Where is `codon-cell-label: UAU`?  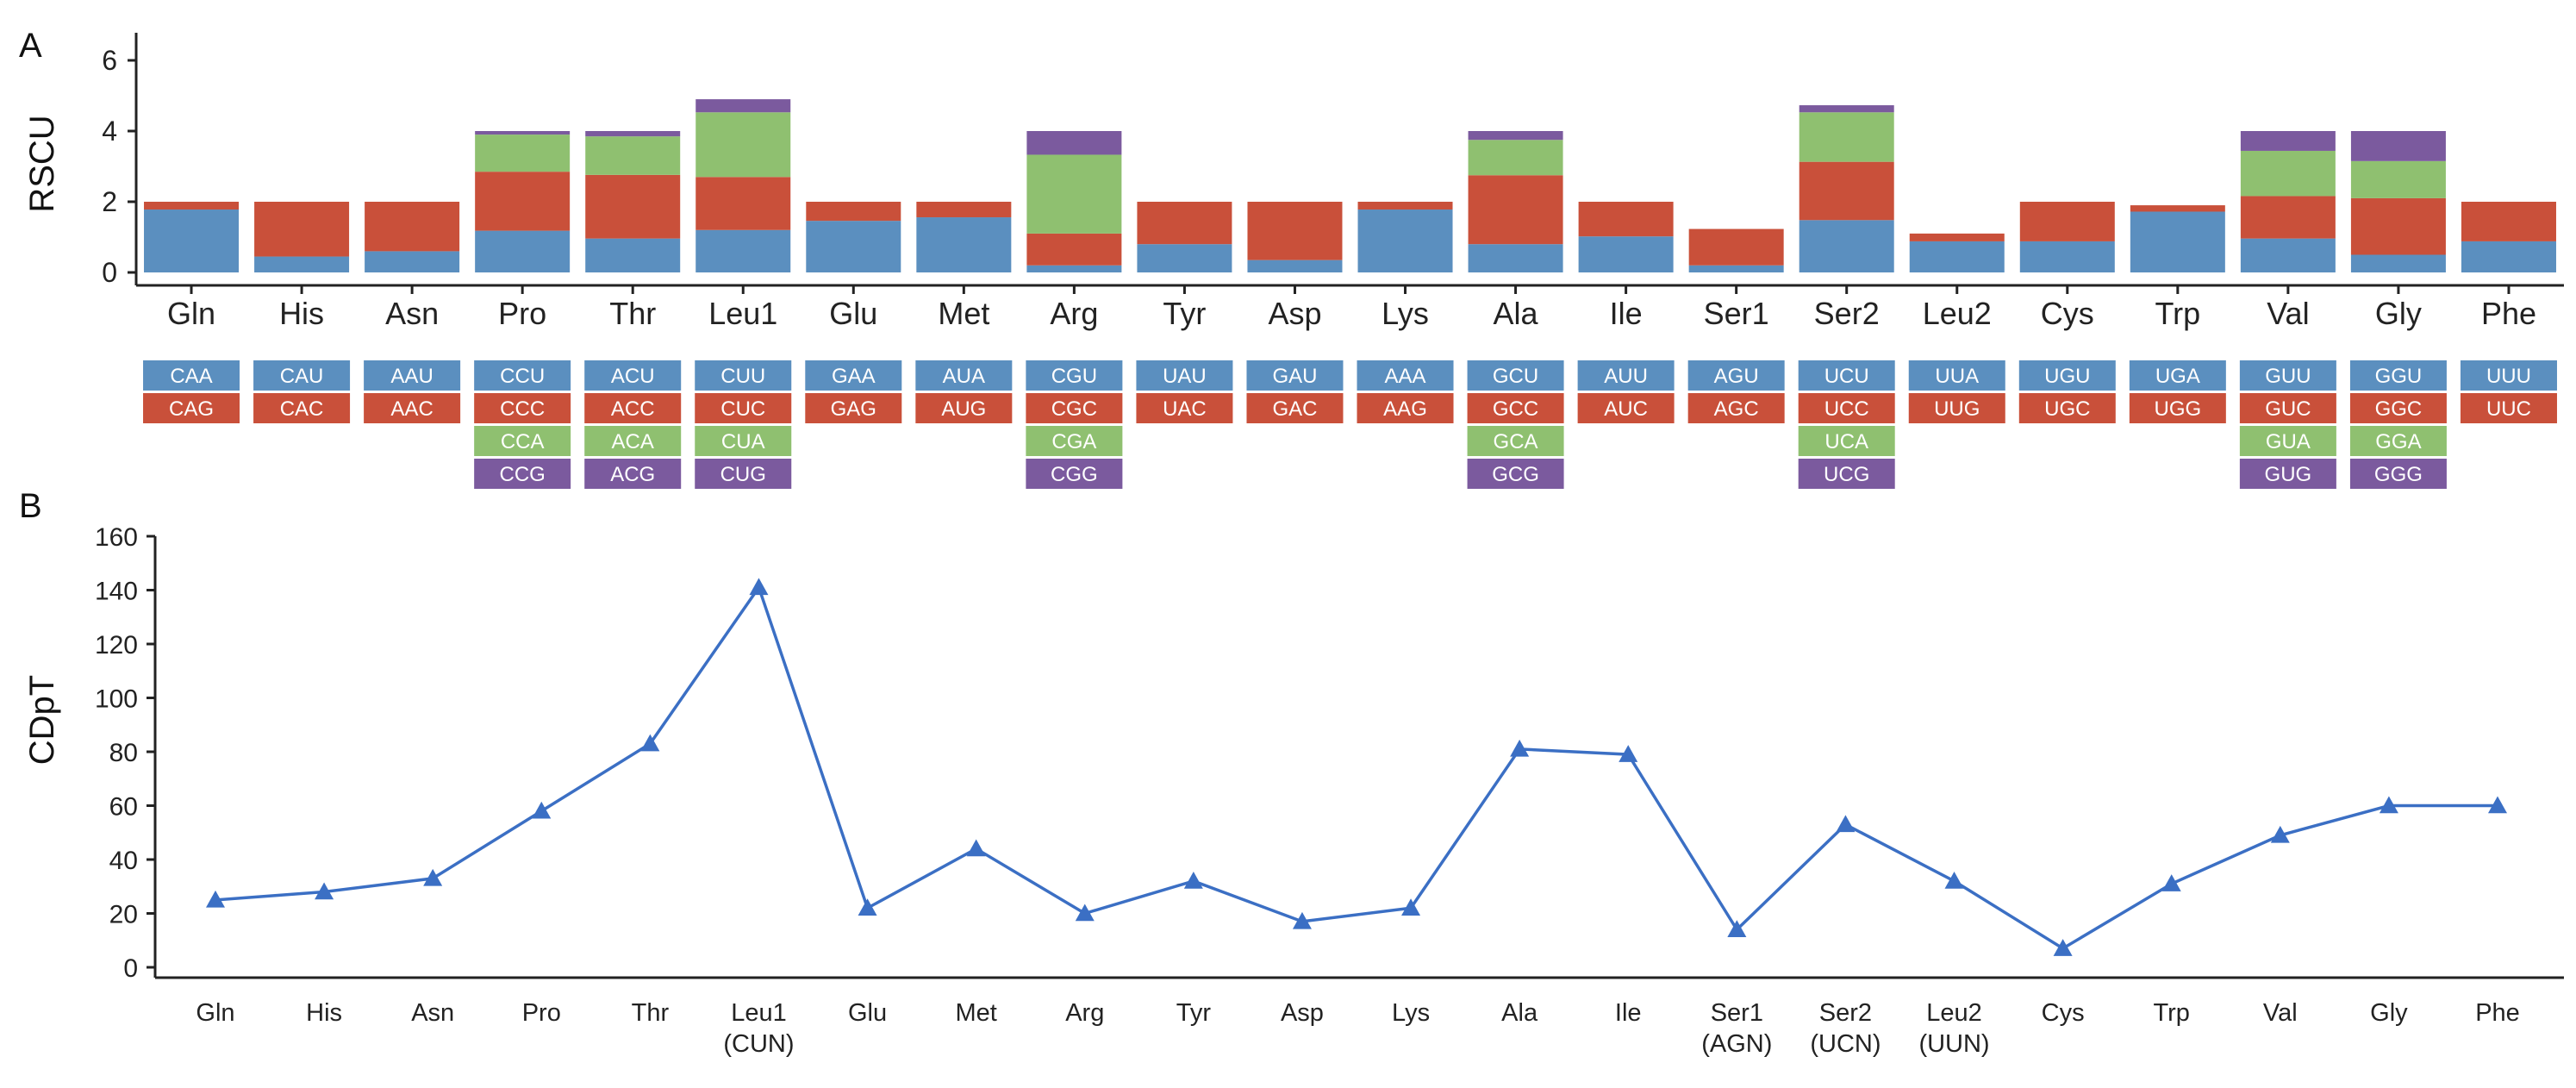
codon-cell-label: UAU is located at coordinates (1185, 377).